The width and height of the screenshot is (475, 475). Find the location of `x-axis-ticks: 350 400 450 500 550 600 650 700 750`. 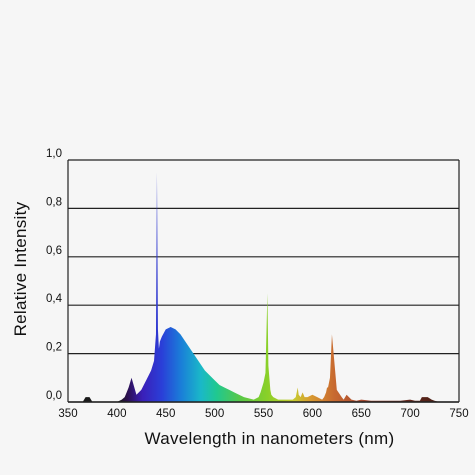

x-axis-ticks: 350 400 450 500 550 600 650 700 750 is located at coordinates (263, 414).